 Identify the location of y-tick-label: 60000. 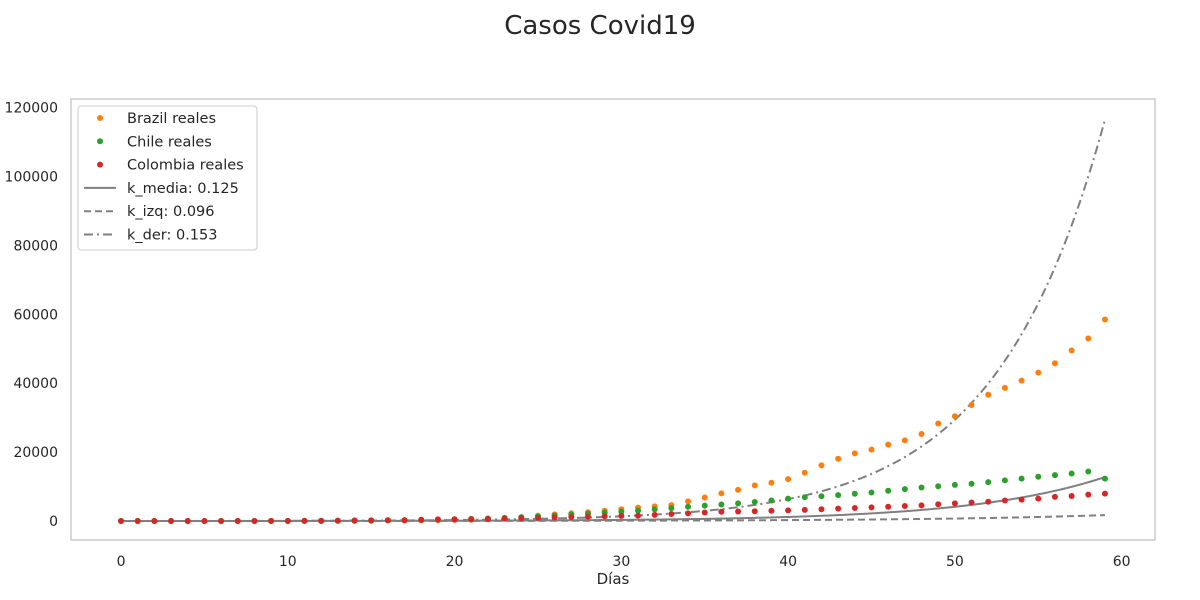
(35, 315).